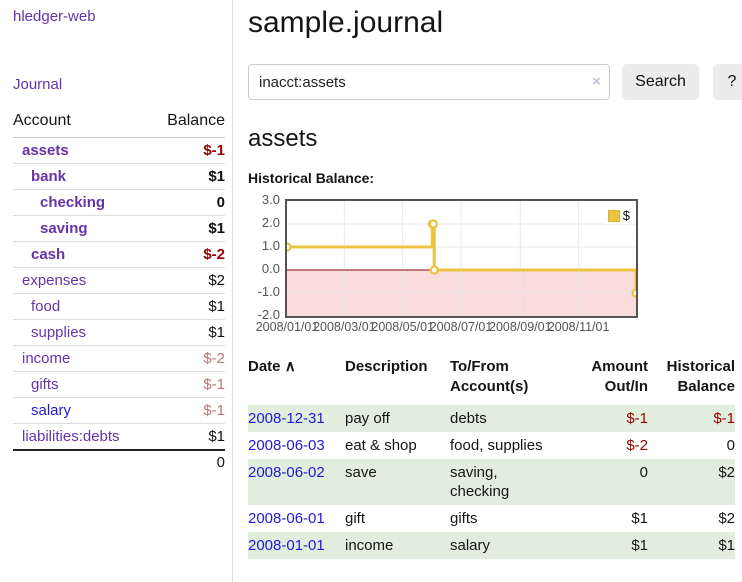  What do you see at coordinates (119, 332) in the screenshot?
I see `account-row: supplies $1` at bounding box center [119, 332].